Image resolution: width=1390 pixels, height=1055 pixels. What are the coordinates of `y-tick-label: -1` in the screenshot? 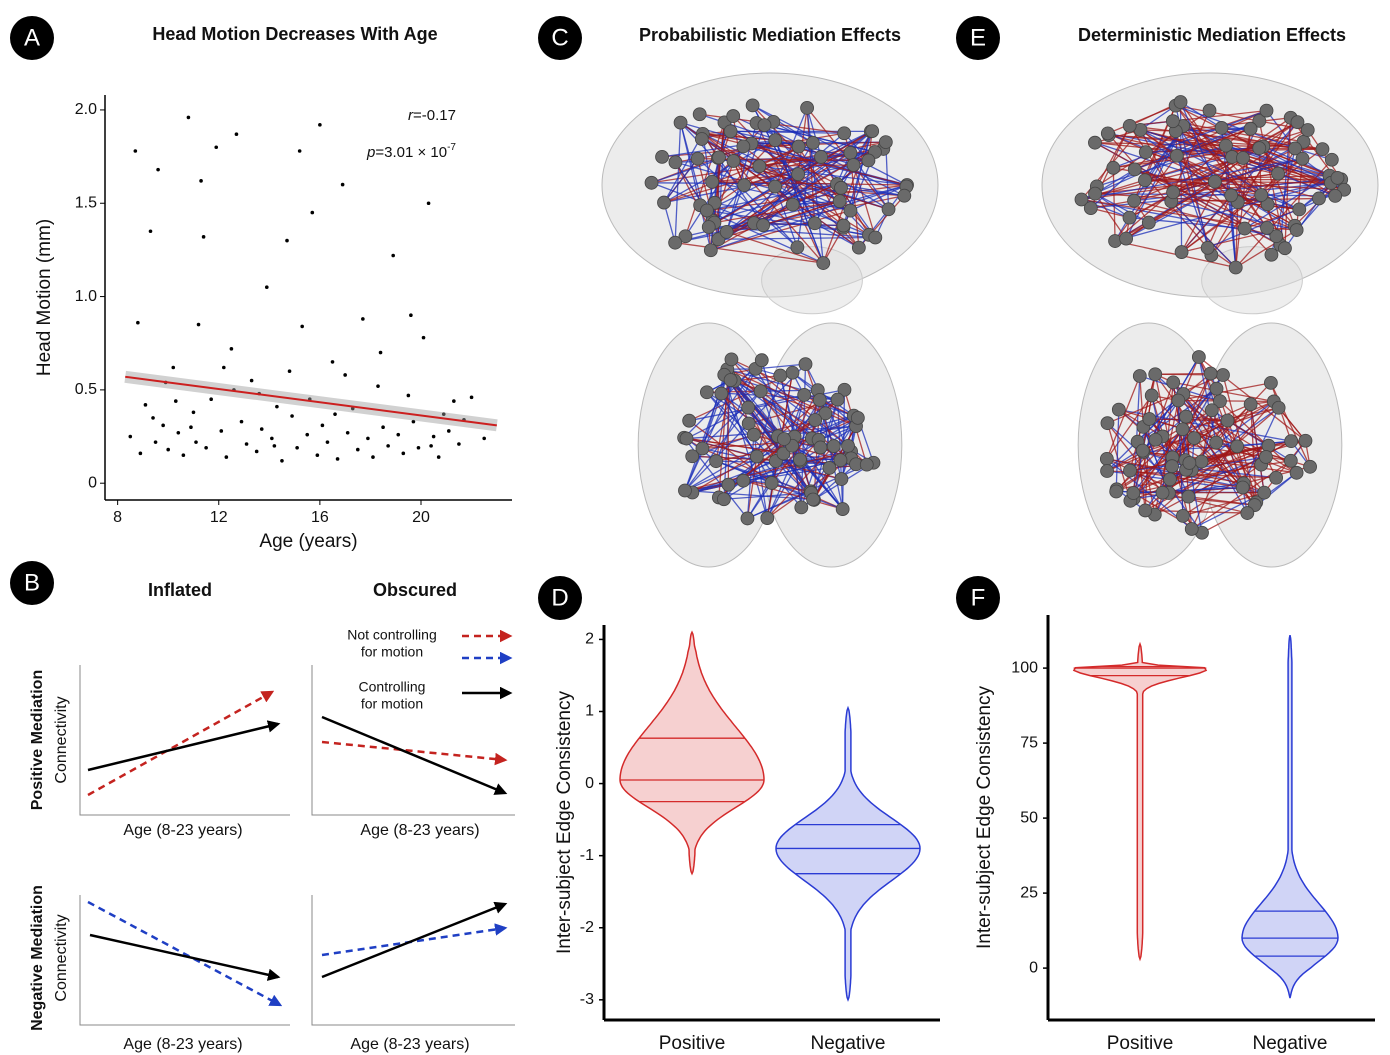 It's located at (587, 855).